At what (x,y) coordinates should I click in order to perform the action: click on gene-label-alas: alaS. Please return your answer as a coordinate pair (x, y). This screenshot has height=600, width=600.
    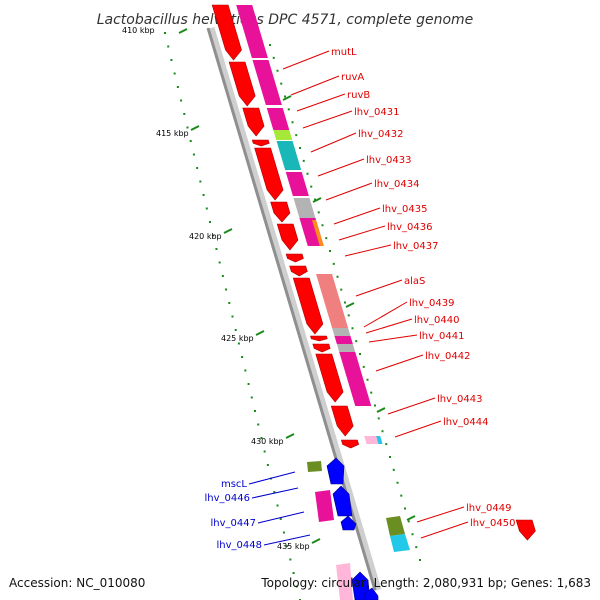
    Looking at the image, I should click on (414, 281).